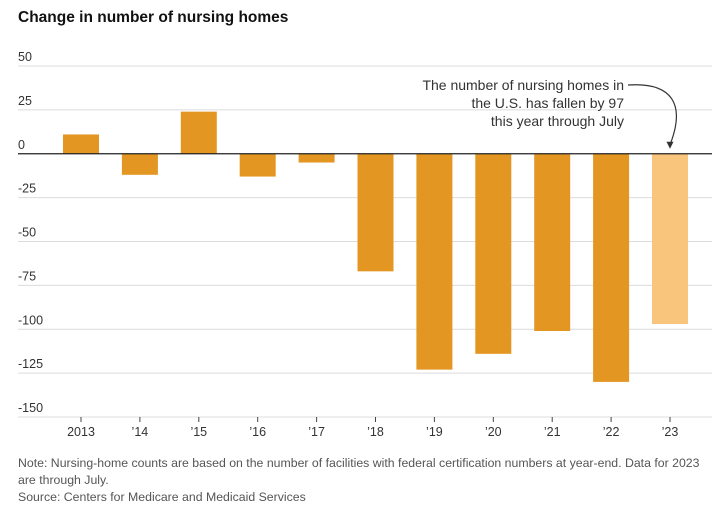 The width and height of the screenshot is (728, 509). Describe the element at coordinates (523, 85) in the screenshot. I see `annotation-text: The number of nursing homes in` at that location.